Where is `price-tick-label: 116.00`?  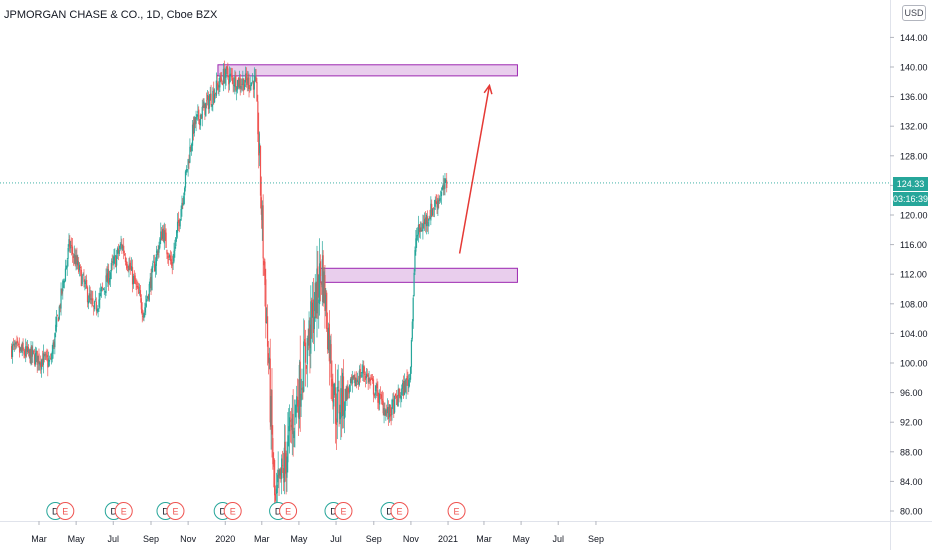
price-tick-label: 116.00 is located at coordinates (913, 245).